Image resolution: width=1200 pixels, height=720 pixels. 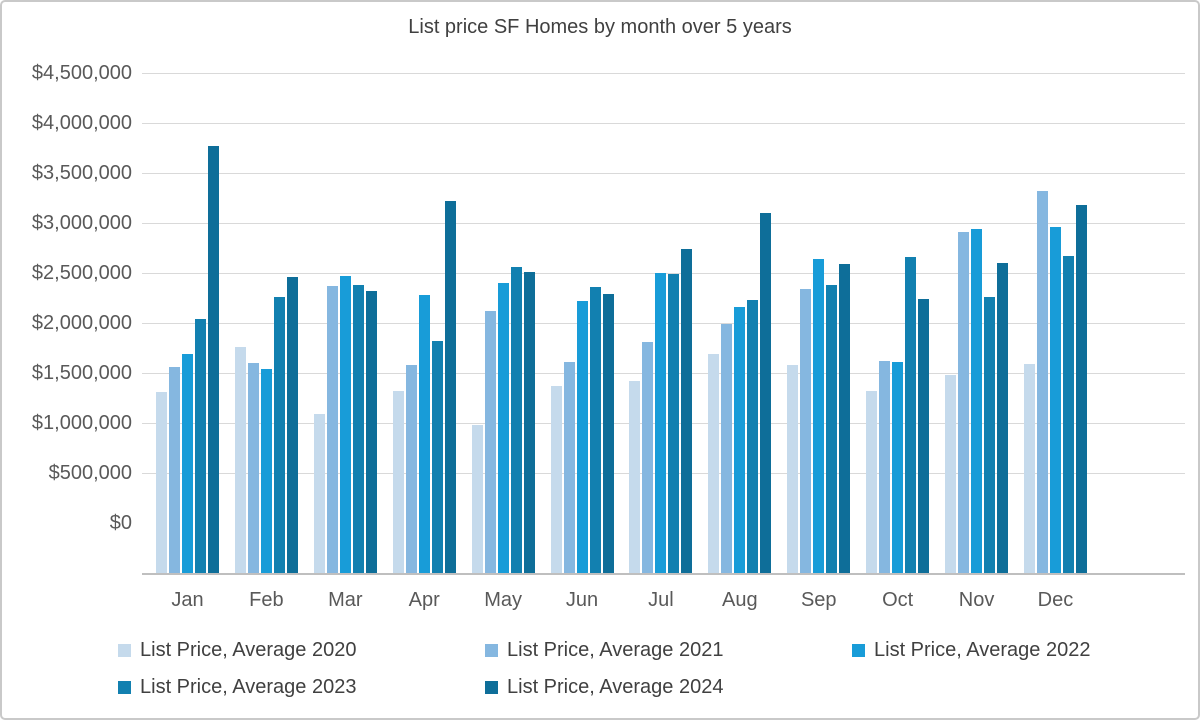 What do you see at coordinates (161, 482) in the screenshot?
I see `bar-jan-2020` at bounding box center [161, 482].